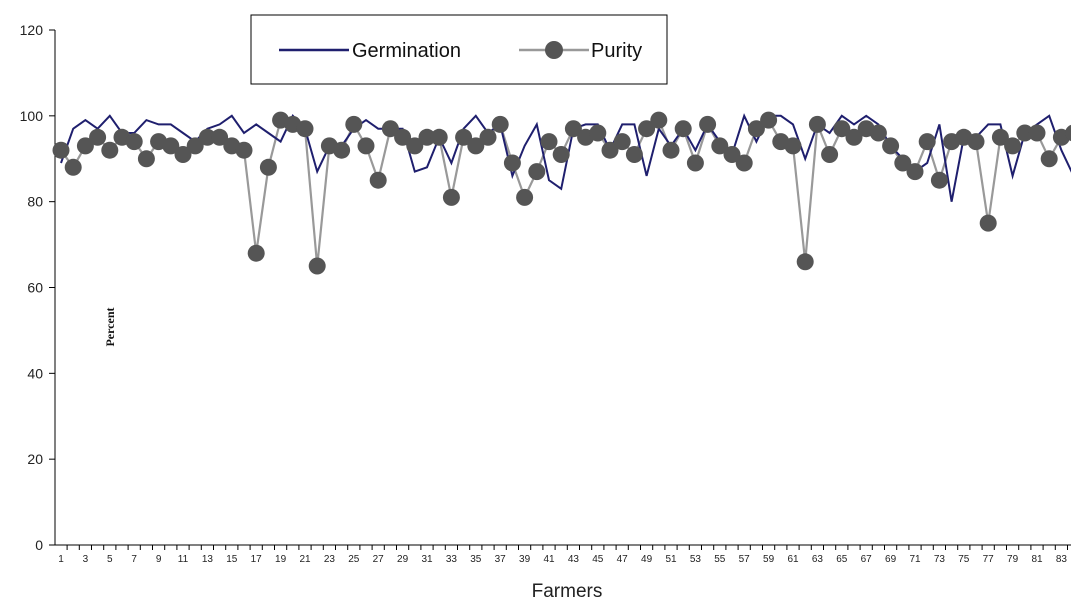 This screenshot has width=1071, height=604. I want to click on x-tick-label: 7, so click(134, 559).